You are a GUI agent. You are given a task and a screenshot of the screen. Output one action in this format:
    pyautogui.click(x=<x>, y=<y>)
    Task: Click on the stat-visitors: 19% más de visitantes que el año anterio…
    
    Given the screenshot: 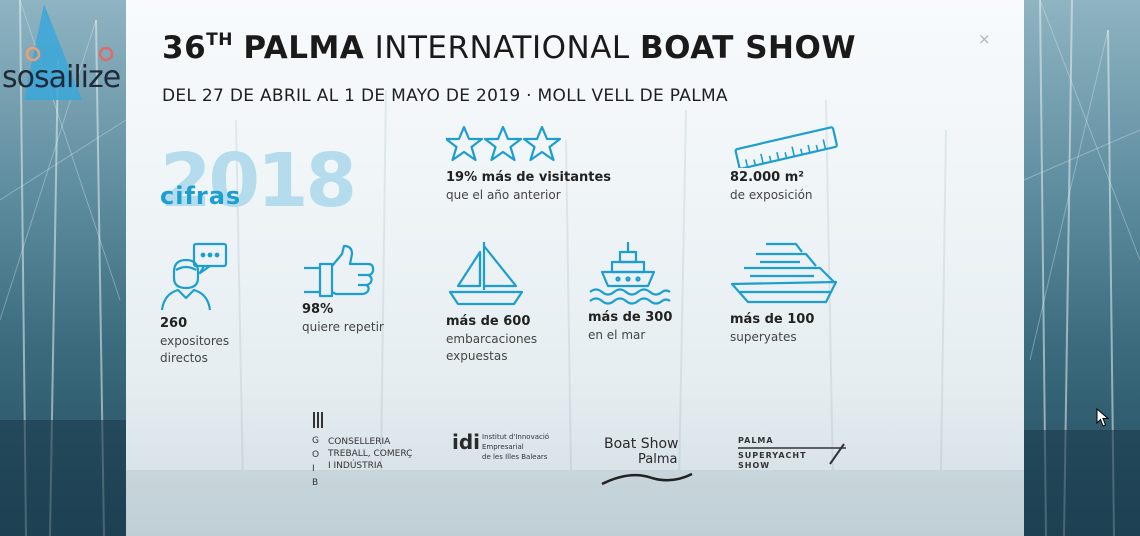 What is the action you would take?
    pyautogui.click(x=528, y=164)
    